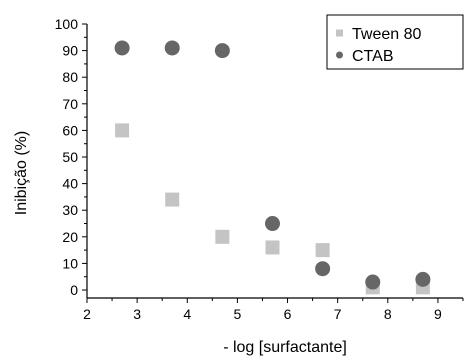 The height and width of the screenshot is (361, 466). What do you see at coordinates (338, 314) in the screenshot?
I see `x-tick-label: 7` at bounding box center [338, 314].